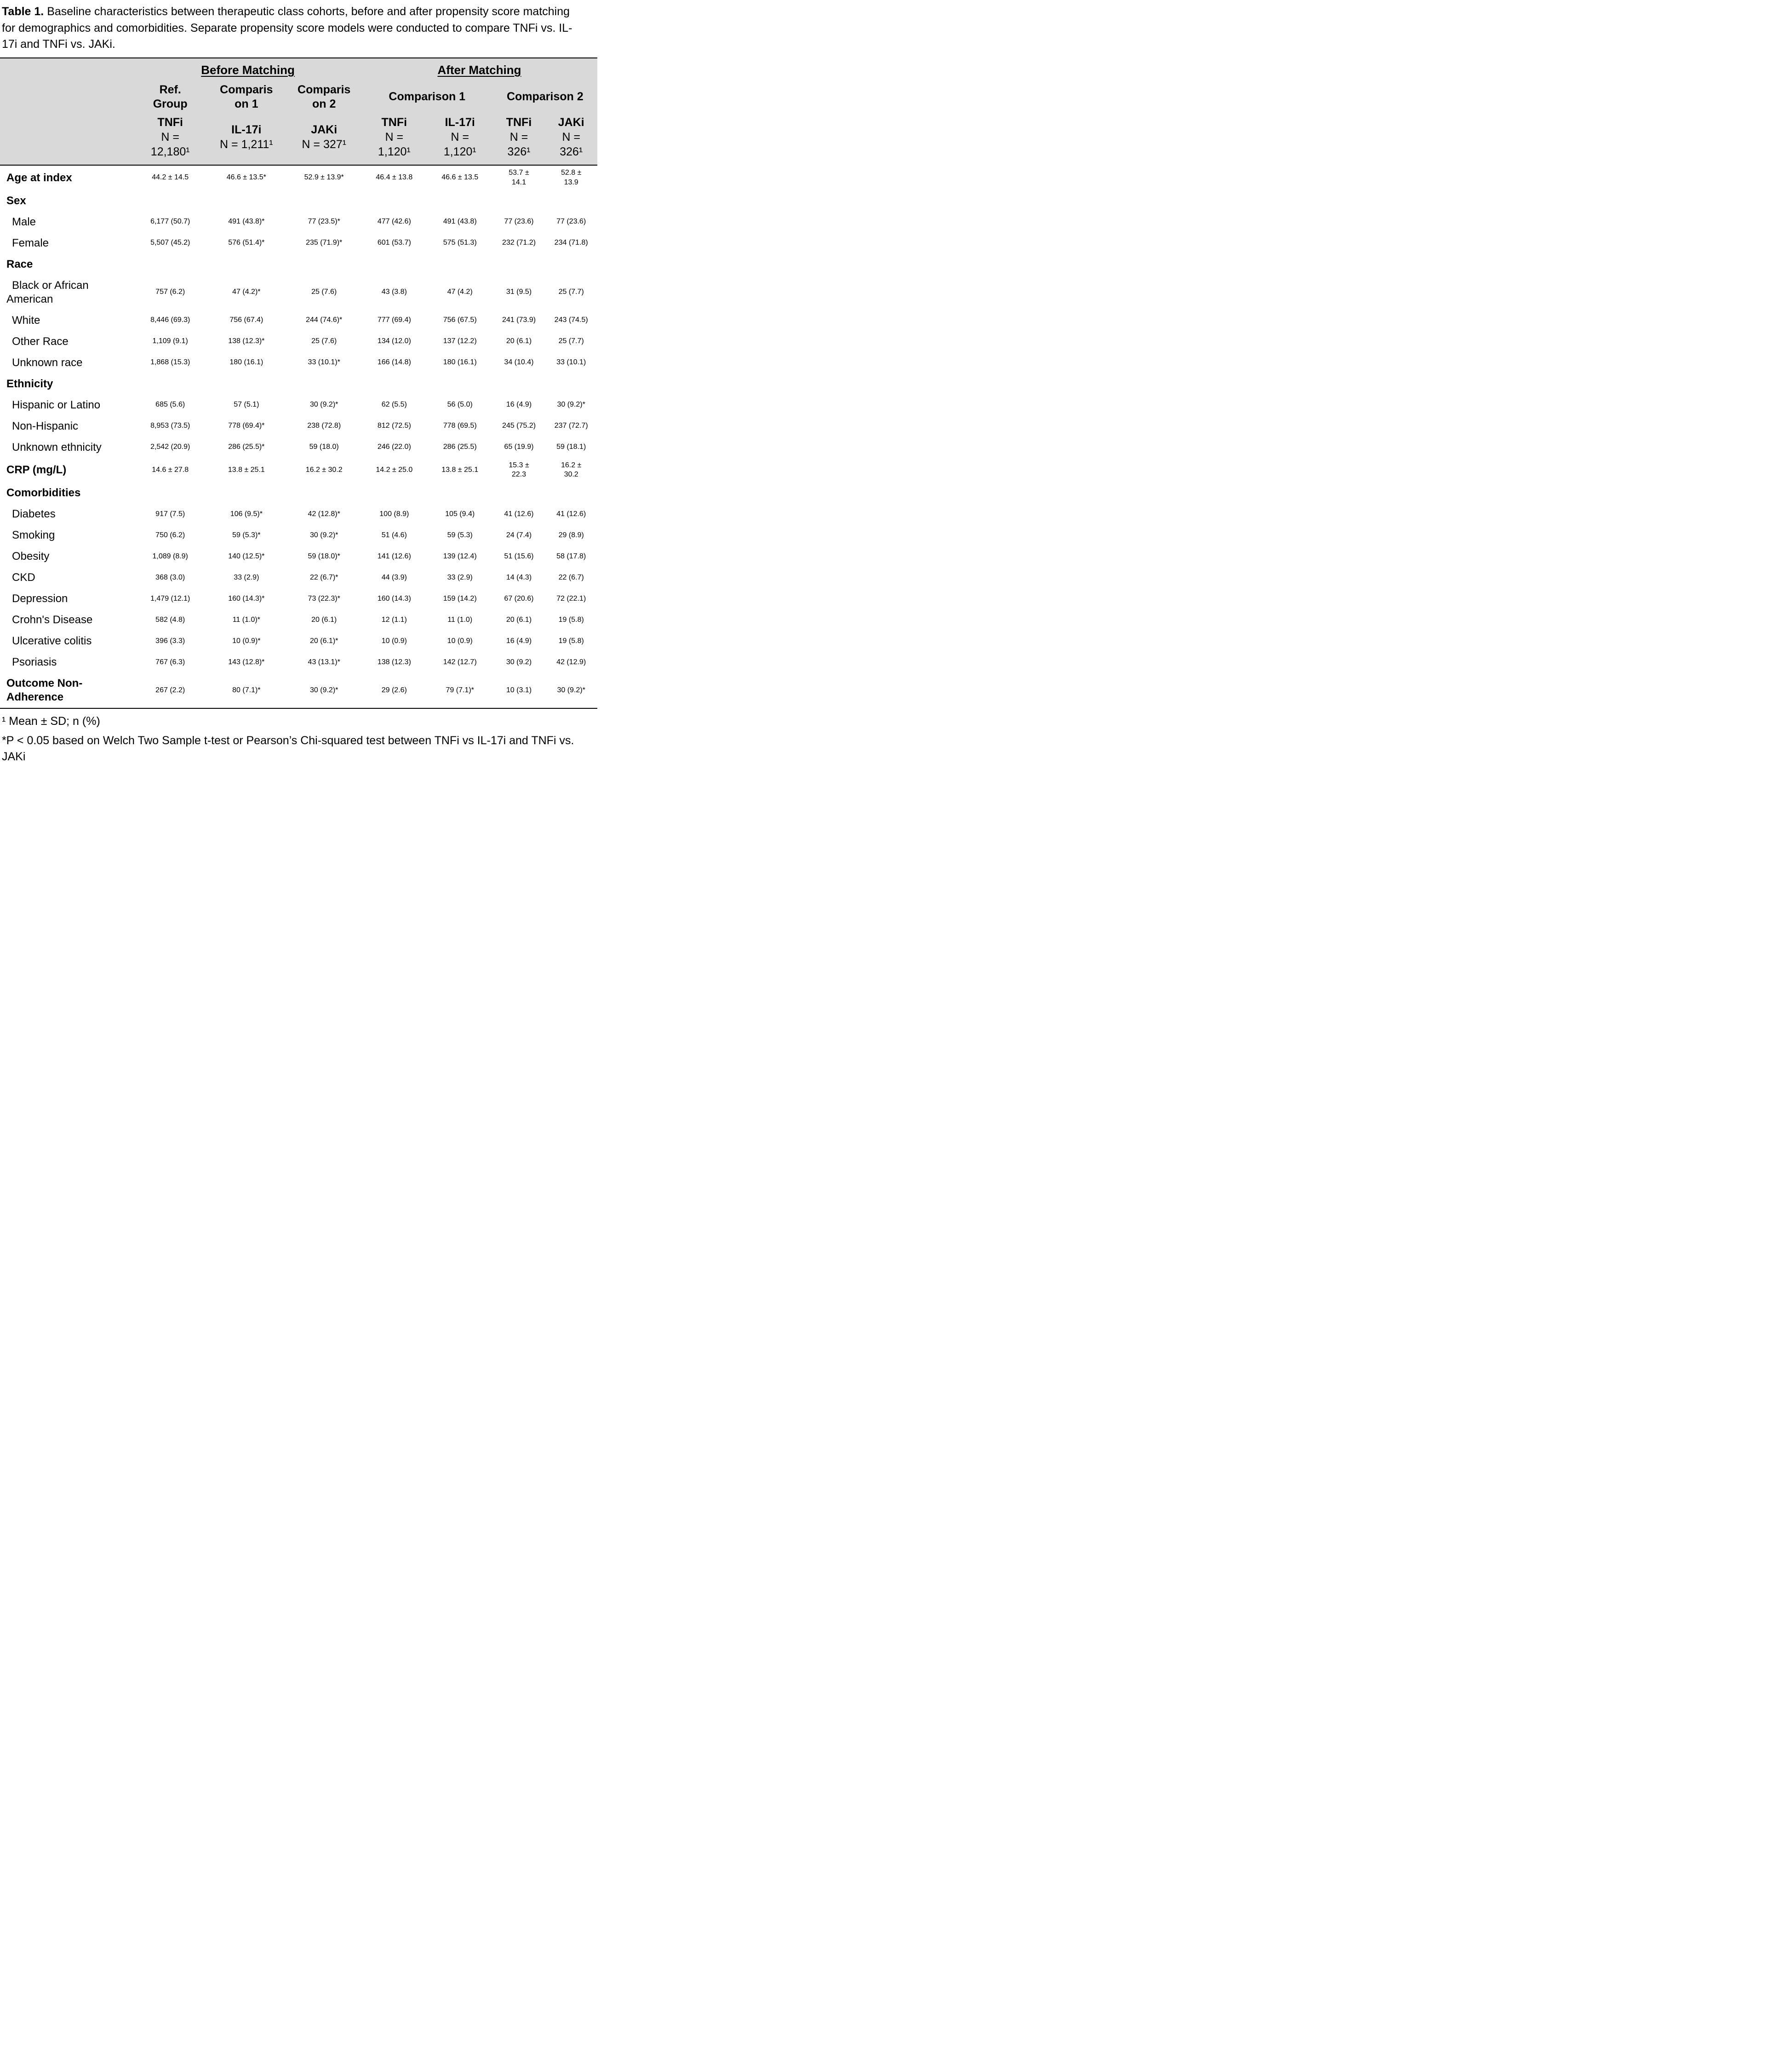 The height and width of the screenshot is (2062, 1792). Describe the element at coordinates (246, 556) in the screenshot. I see `data-cell: 140 (12.5)*` at that location.